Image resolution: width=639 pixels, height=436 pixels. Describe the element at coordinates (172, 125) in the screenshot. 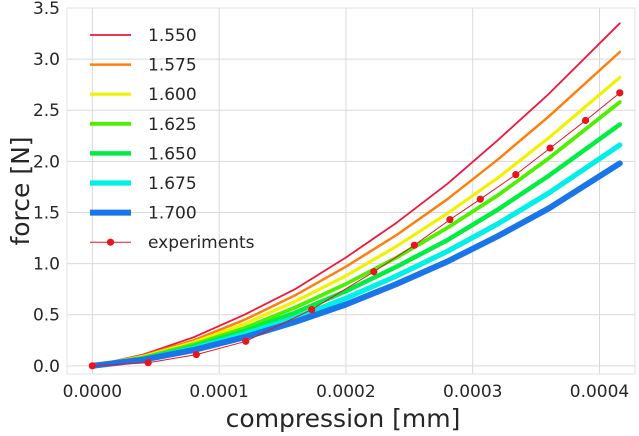

I see `legend-label: 1.625` at that location.